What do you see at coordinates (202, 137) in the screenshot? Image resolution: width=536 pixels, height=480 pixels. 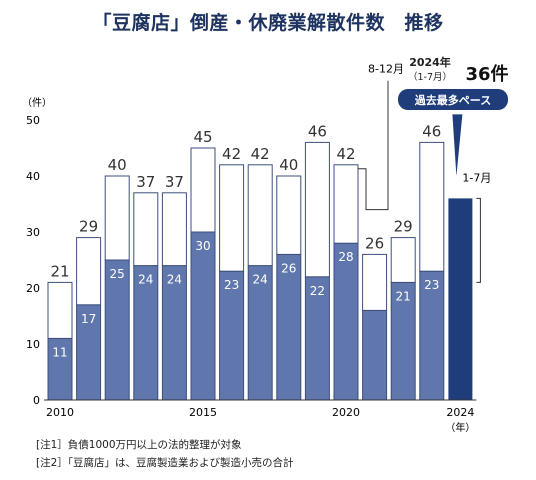 I see `total-label: 45` at bounding box center [202, 137].